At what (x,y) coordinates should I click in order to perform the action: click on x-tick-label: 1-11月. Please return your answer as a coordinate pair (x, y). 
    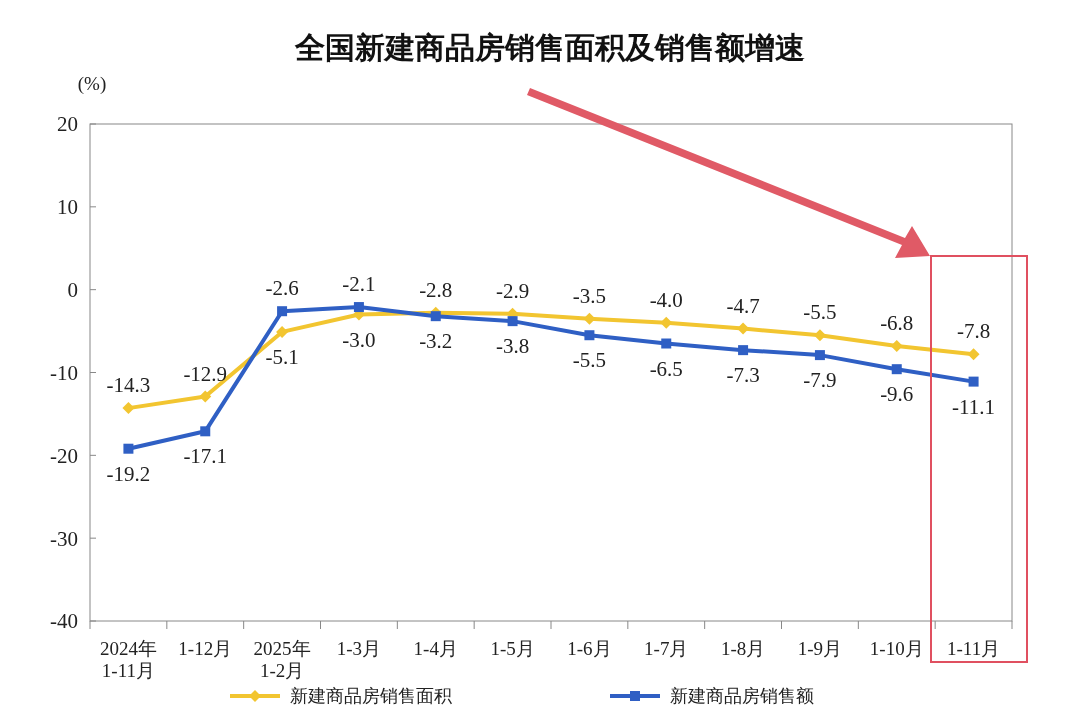
    Looking at the image, I should click on (974, 648).